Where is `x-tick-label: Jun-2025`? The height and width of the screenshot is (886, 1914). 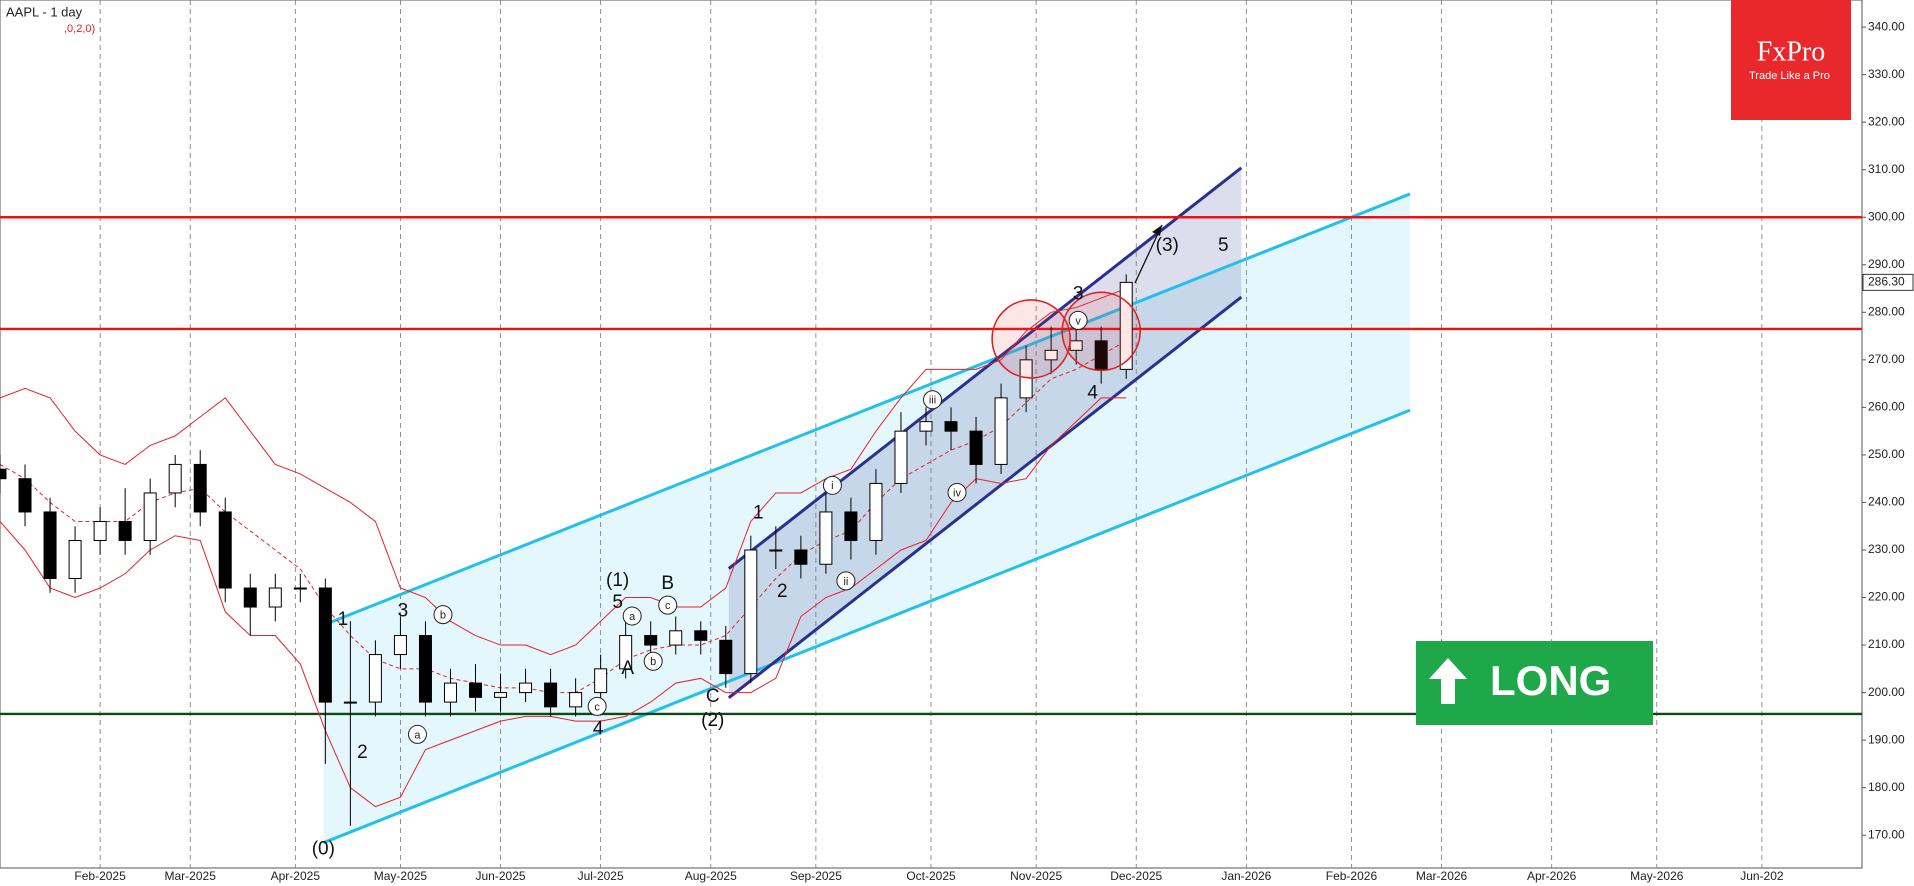
x-tick-label: Jun-2025 is located at coordinates (501, 876).